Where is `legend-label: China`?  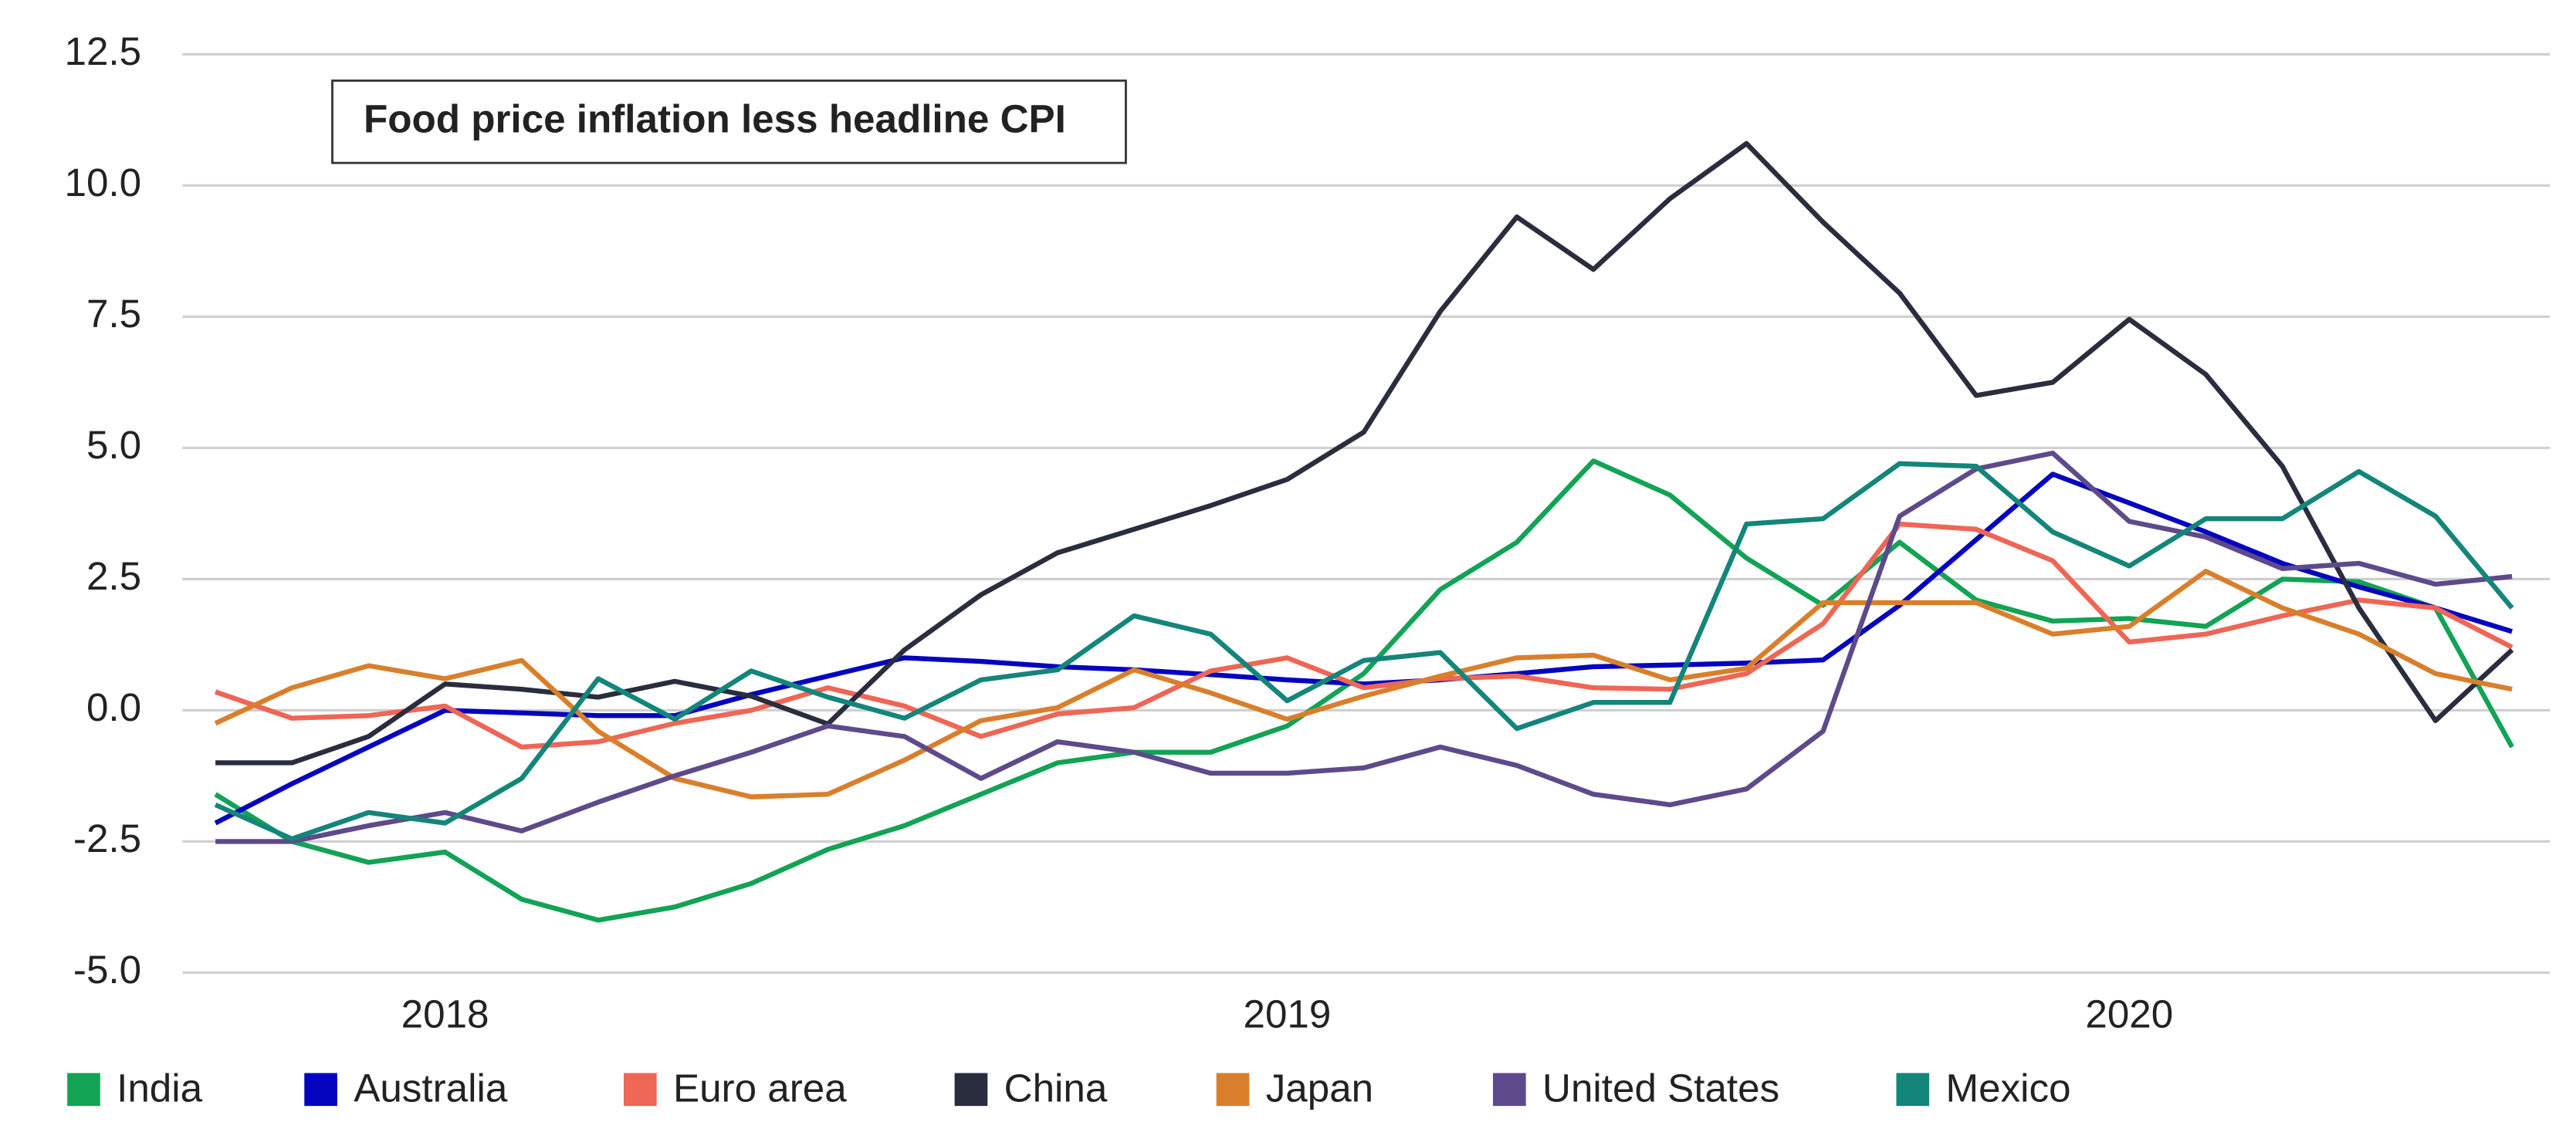
legend-label: China is located at coordinates (1056, 1088).